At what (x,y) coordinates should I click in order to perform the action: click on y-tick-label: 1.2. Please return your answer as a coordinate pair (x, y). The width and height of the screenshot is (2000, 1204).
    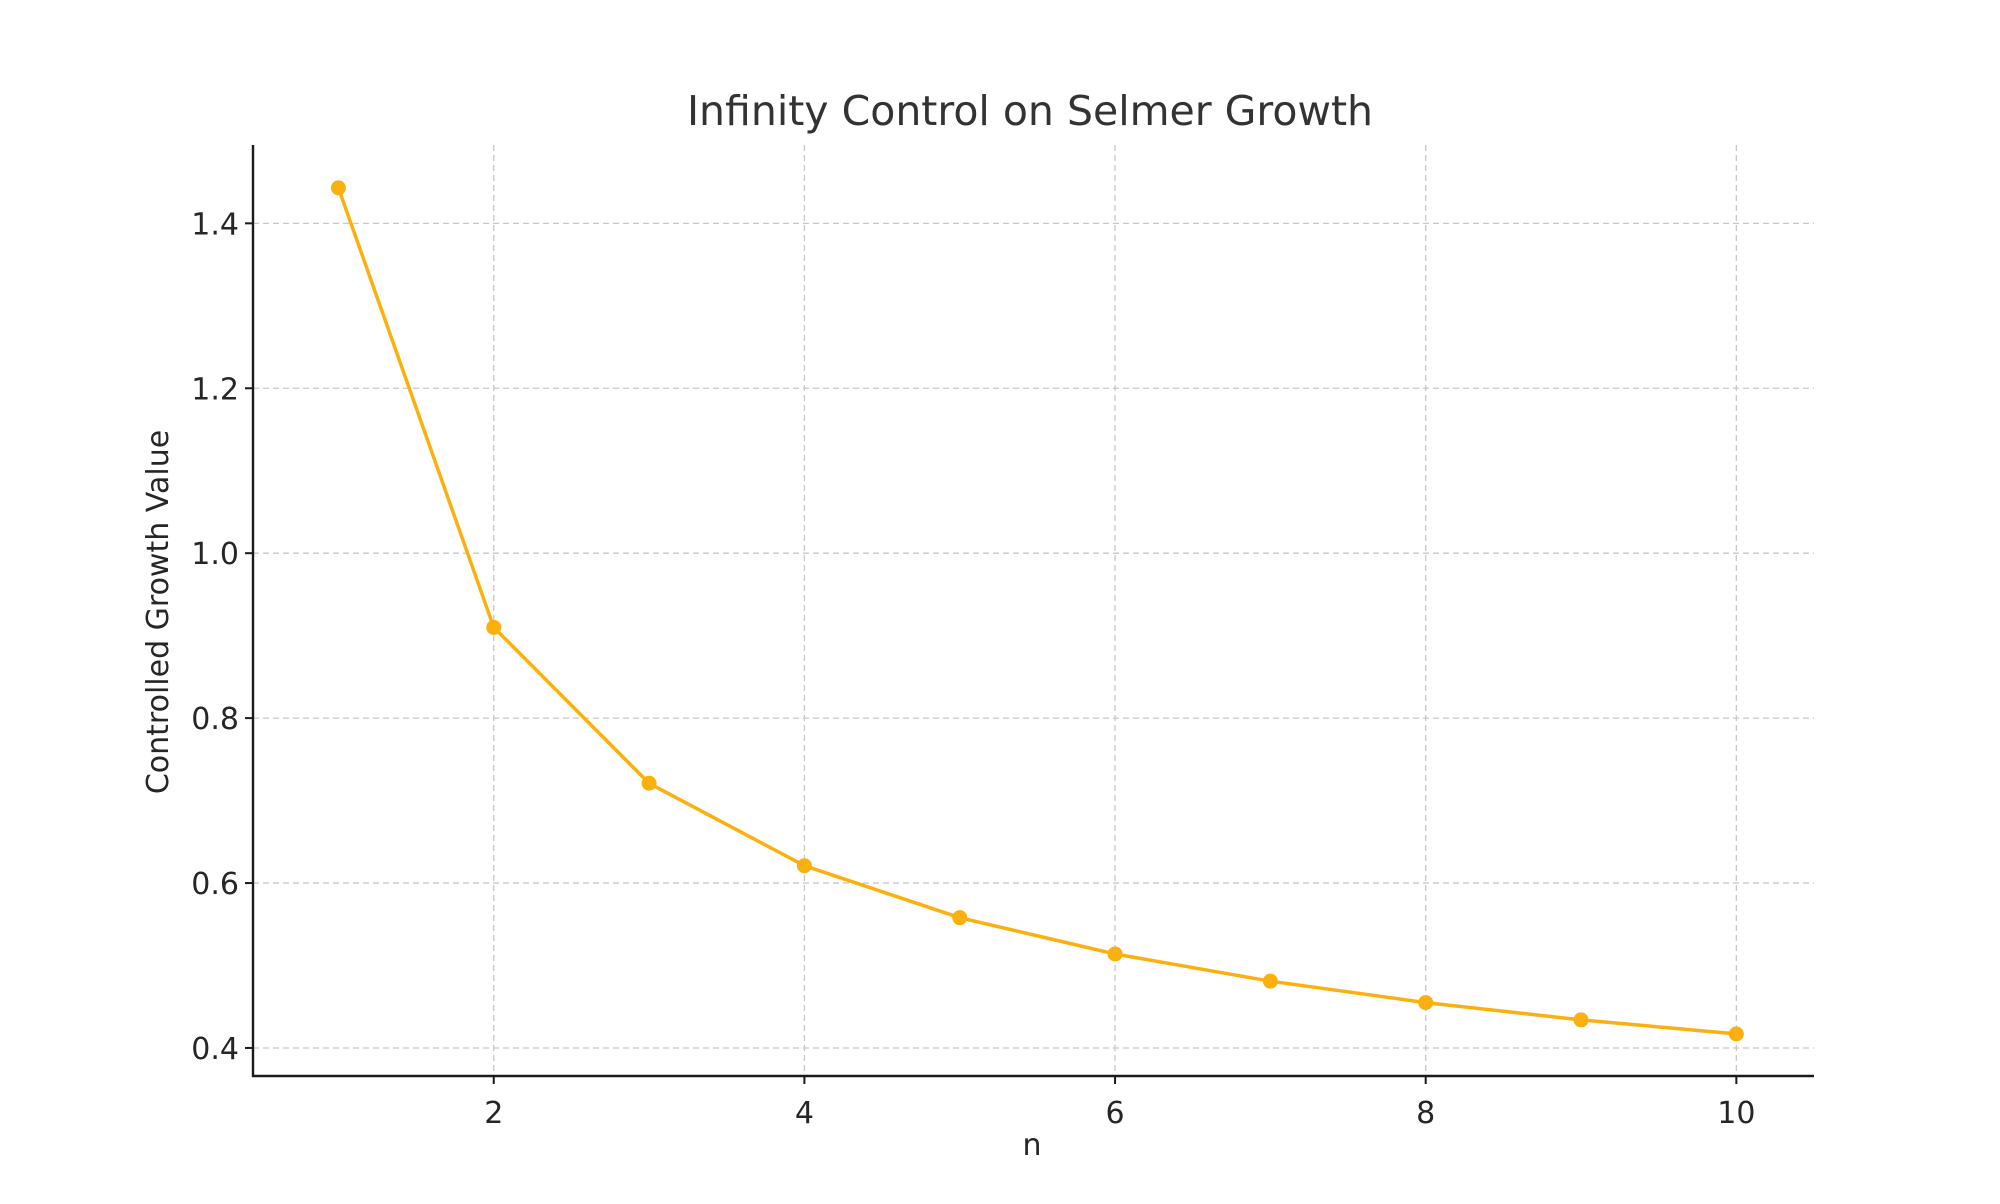
    Looking at the image, I should click on (215, 389).